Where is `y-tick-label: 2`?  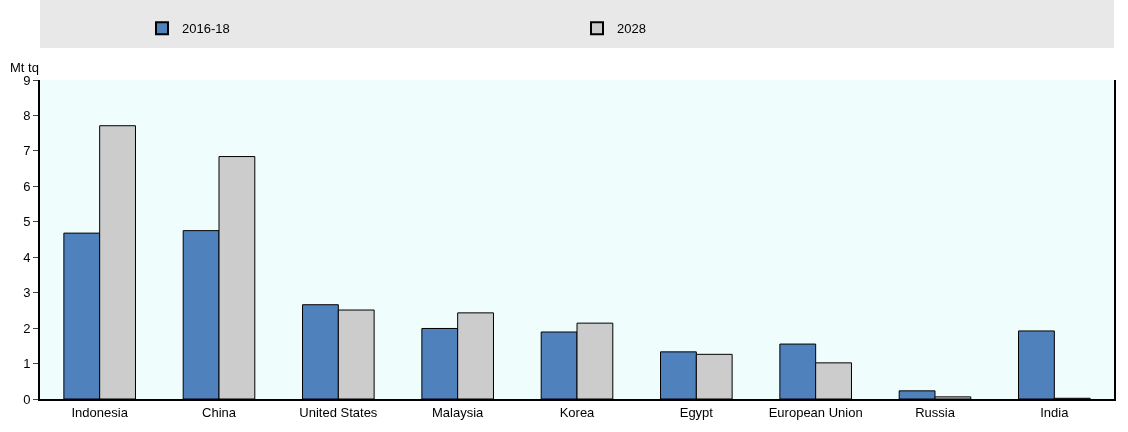
y-tick-label: 2 is located at coordinates (27, 328).